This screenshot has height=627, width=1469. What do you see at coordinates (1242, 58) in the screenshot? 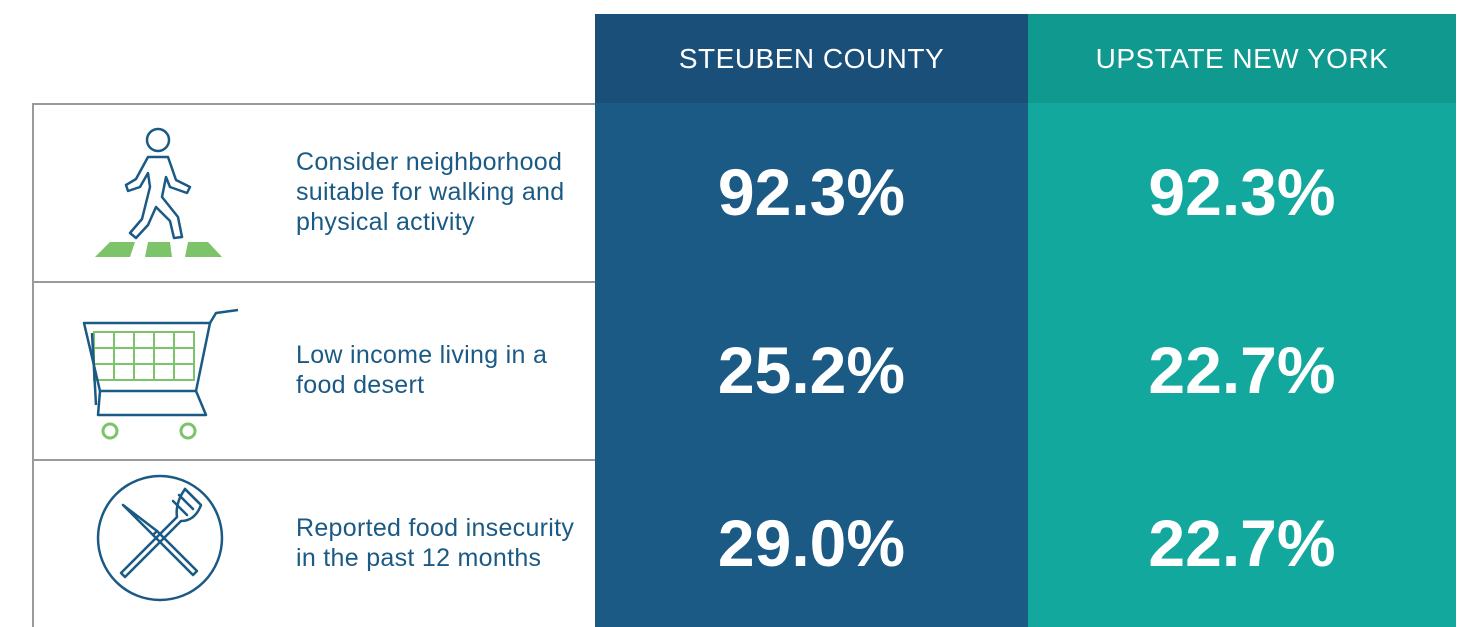
I see `column-header: UPSTATE NEW YORK` at bounding box center [1242, 58].